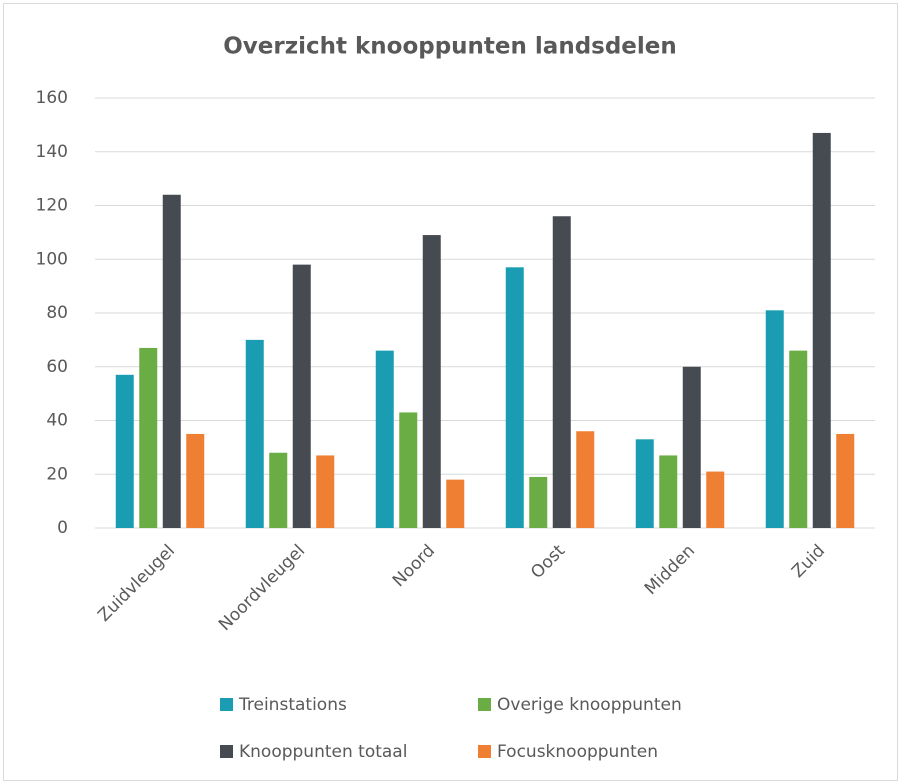  I want to click on y-tick-label: 40, so click(57, 421).